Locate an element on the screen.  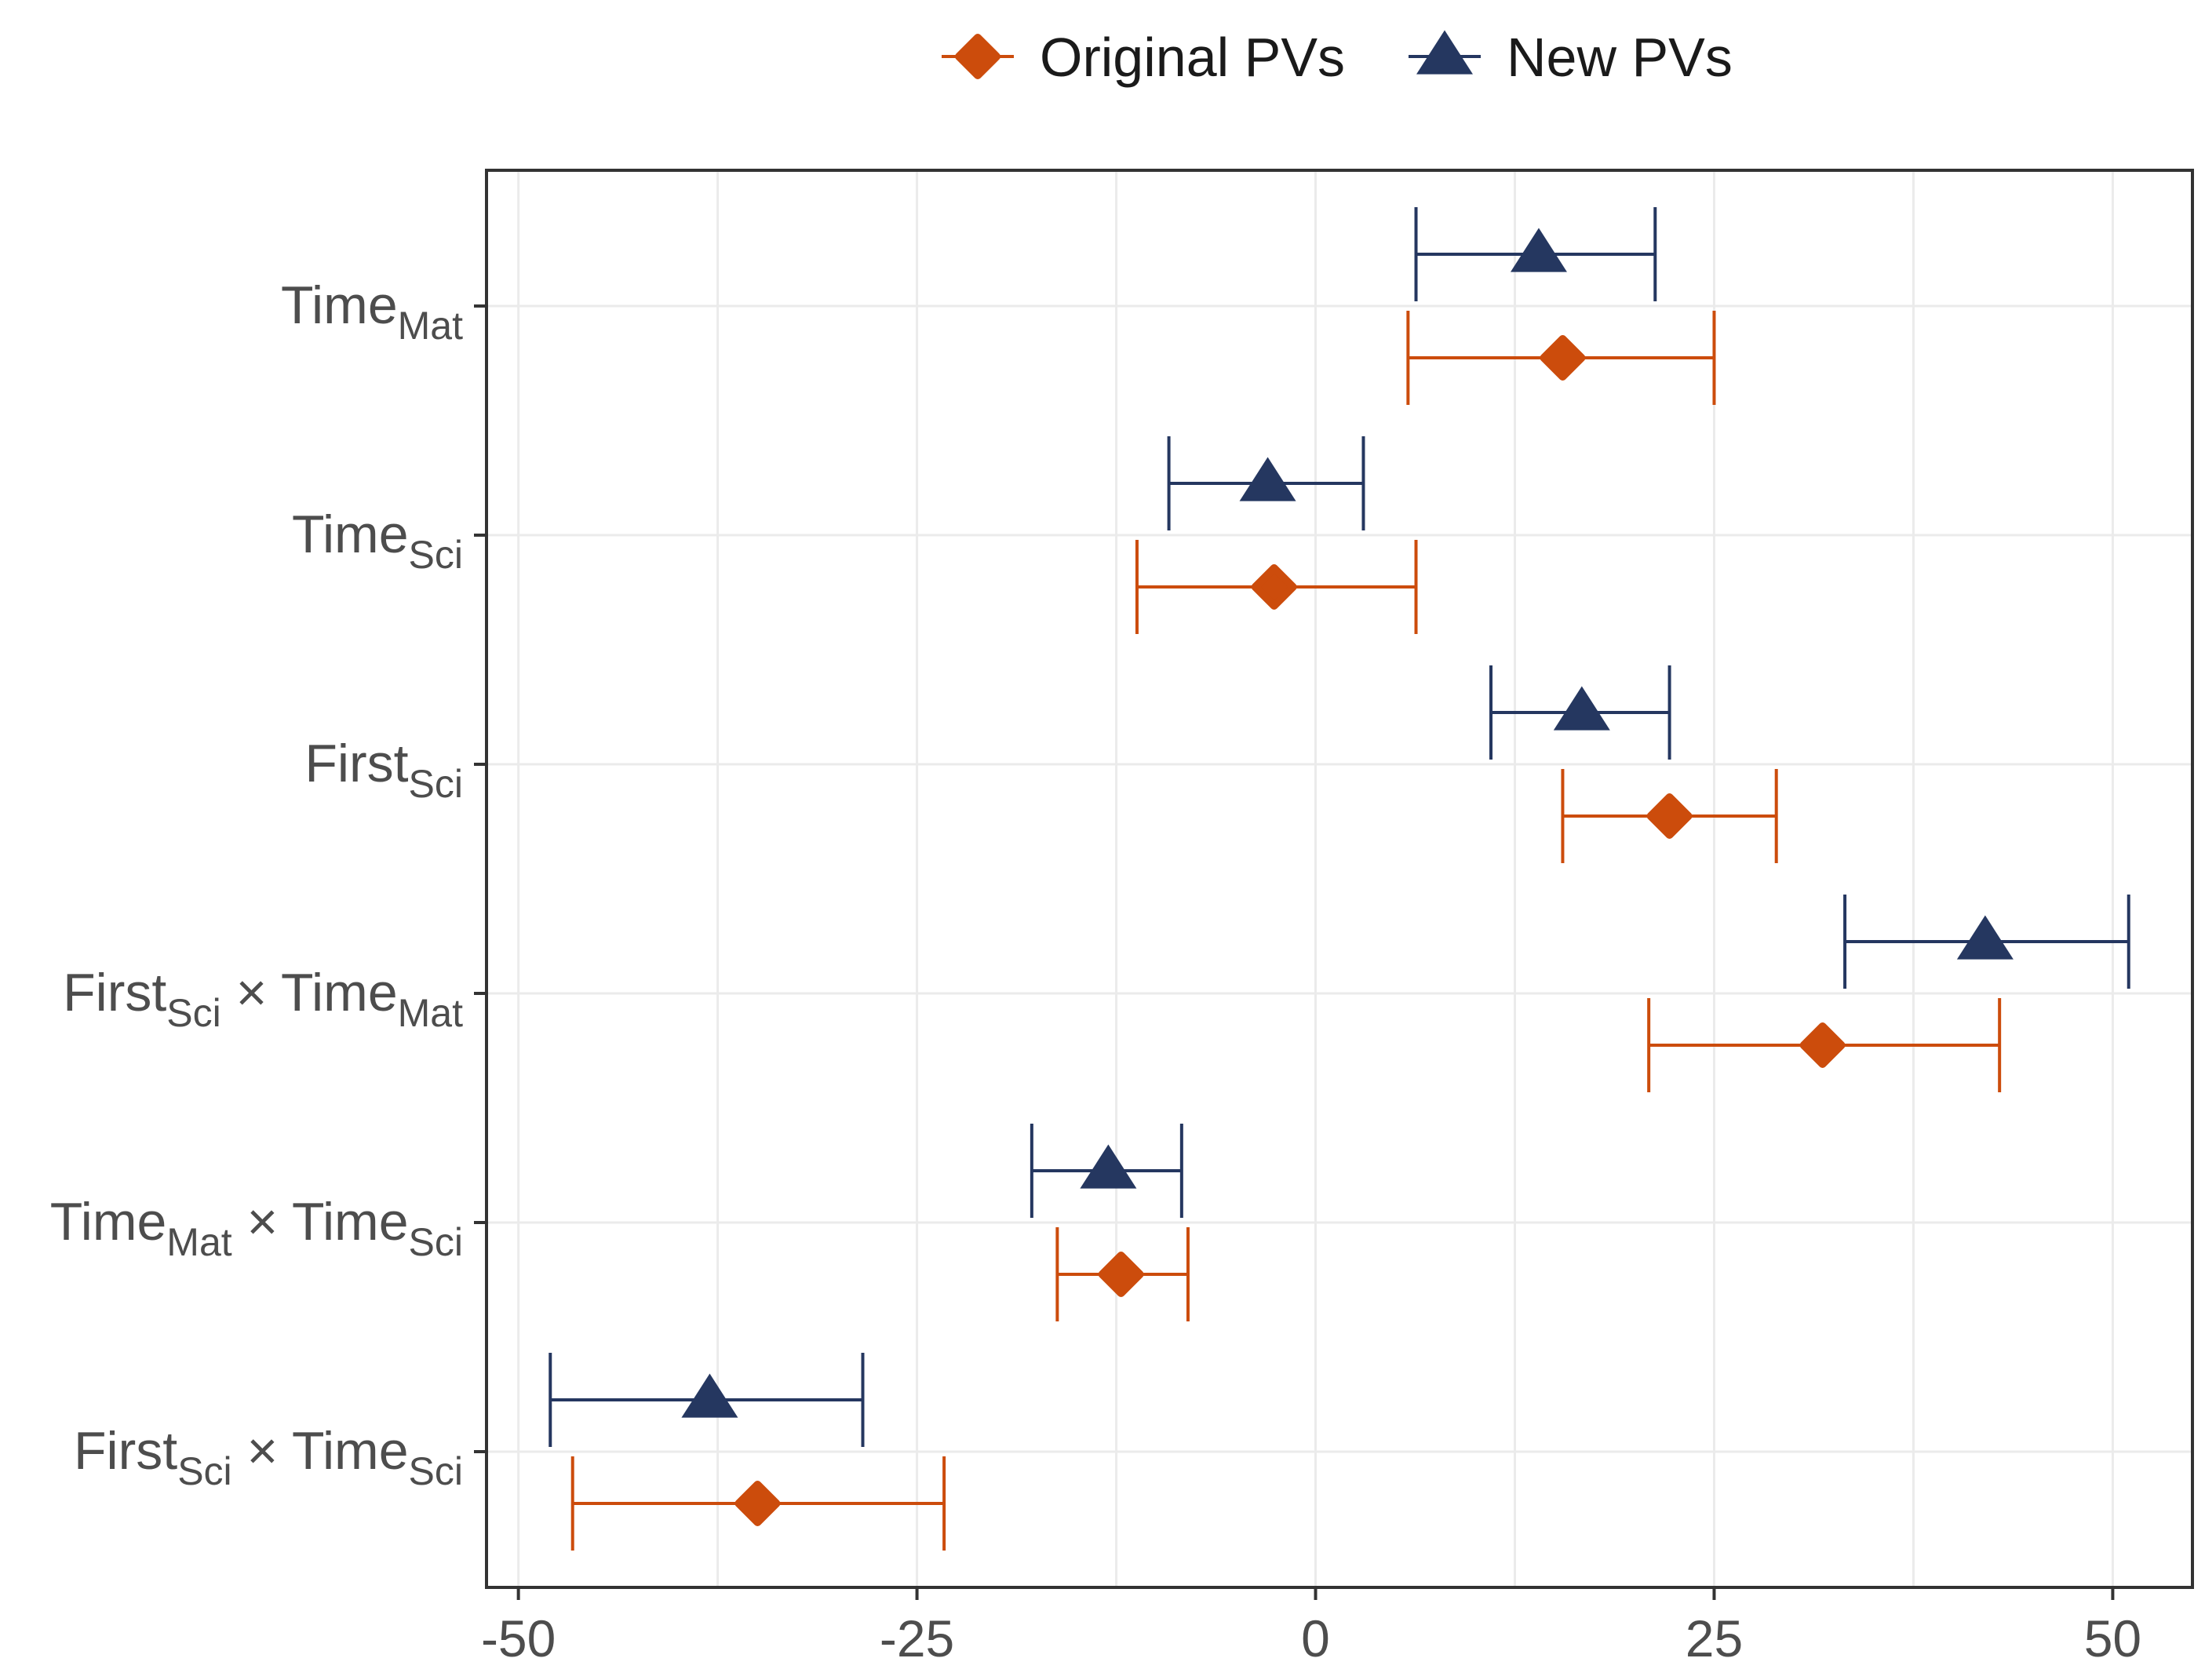
y-category-label: TimeMat × TimeSci is located at coordinates (256, 1228).